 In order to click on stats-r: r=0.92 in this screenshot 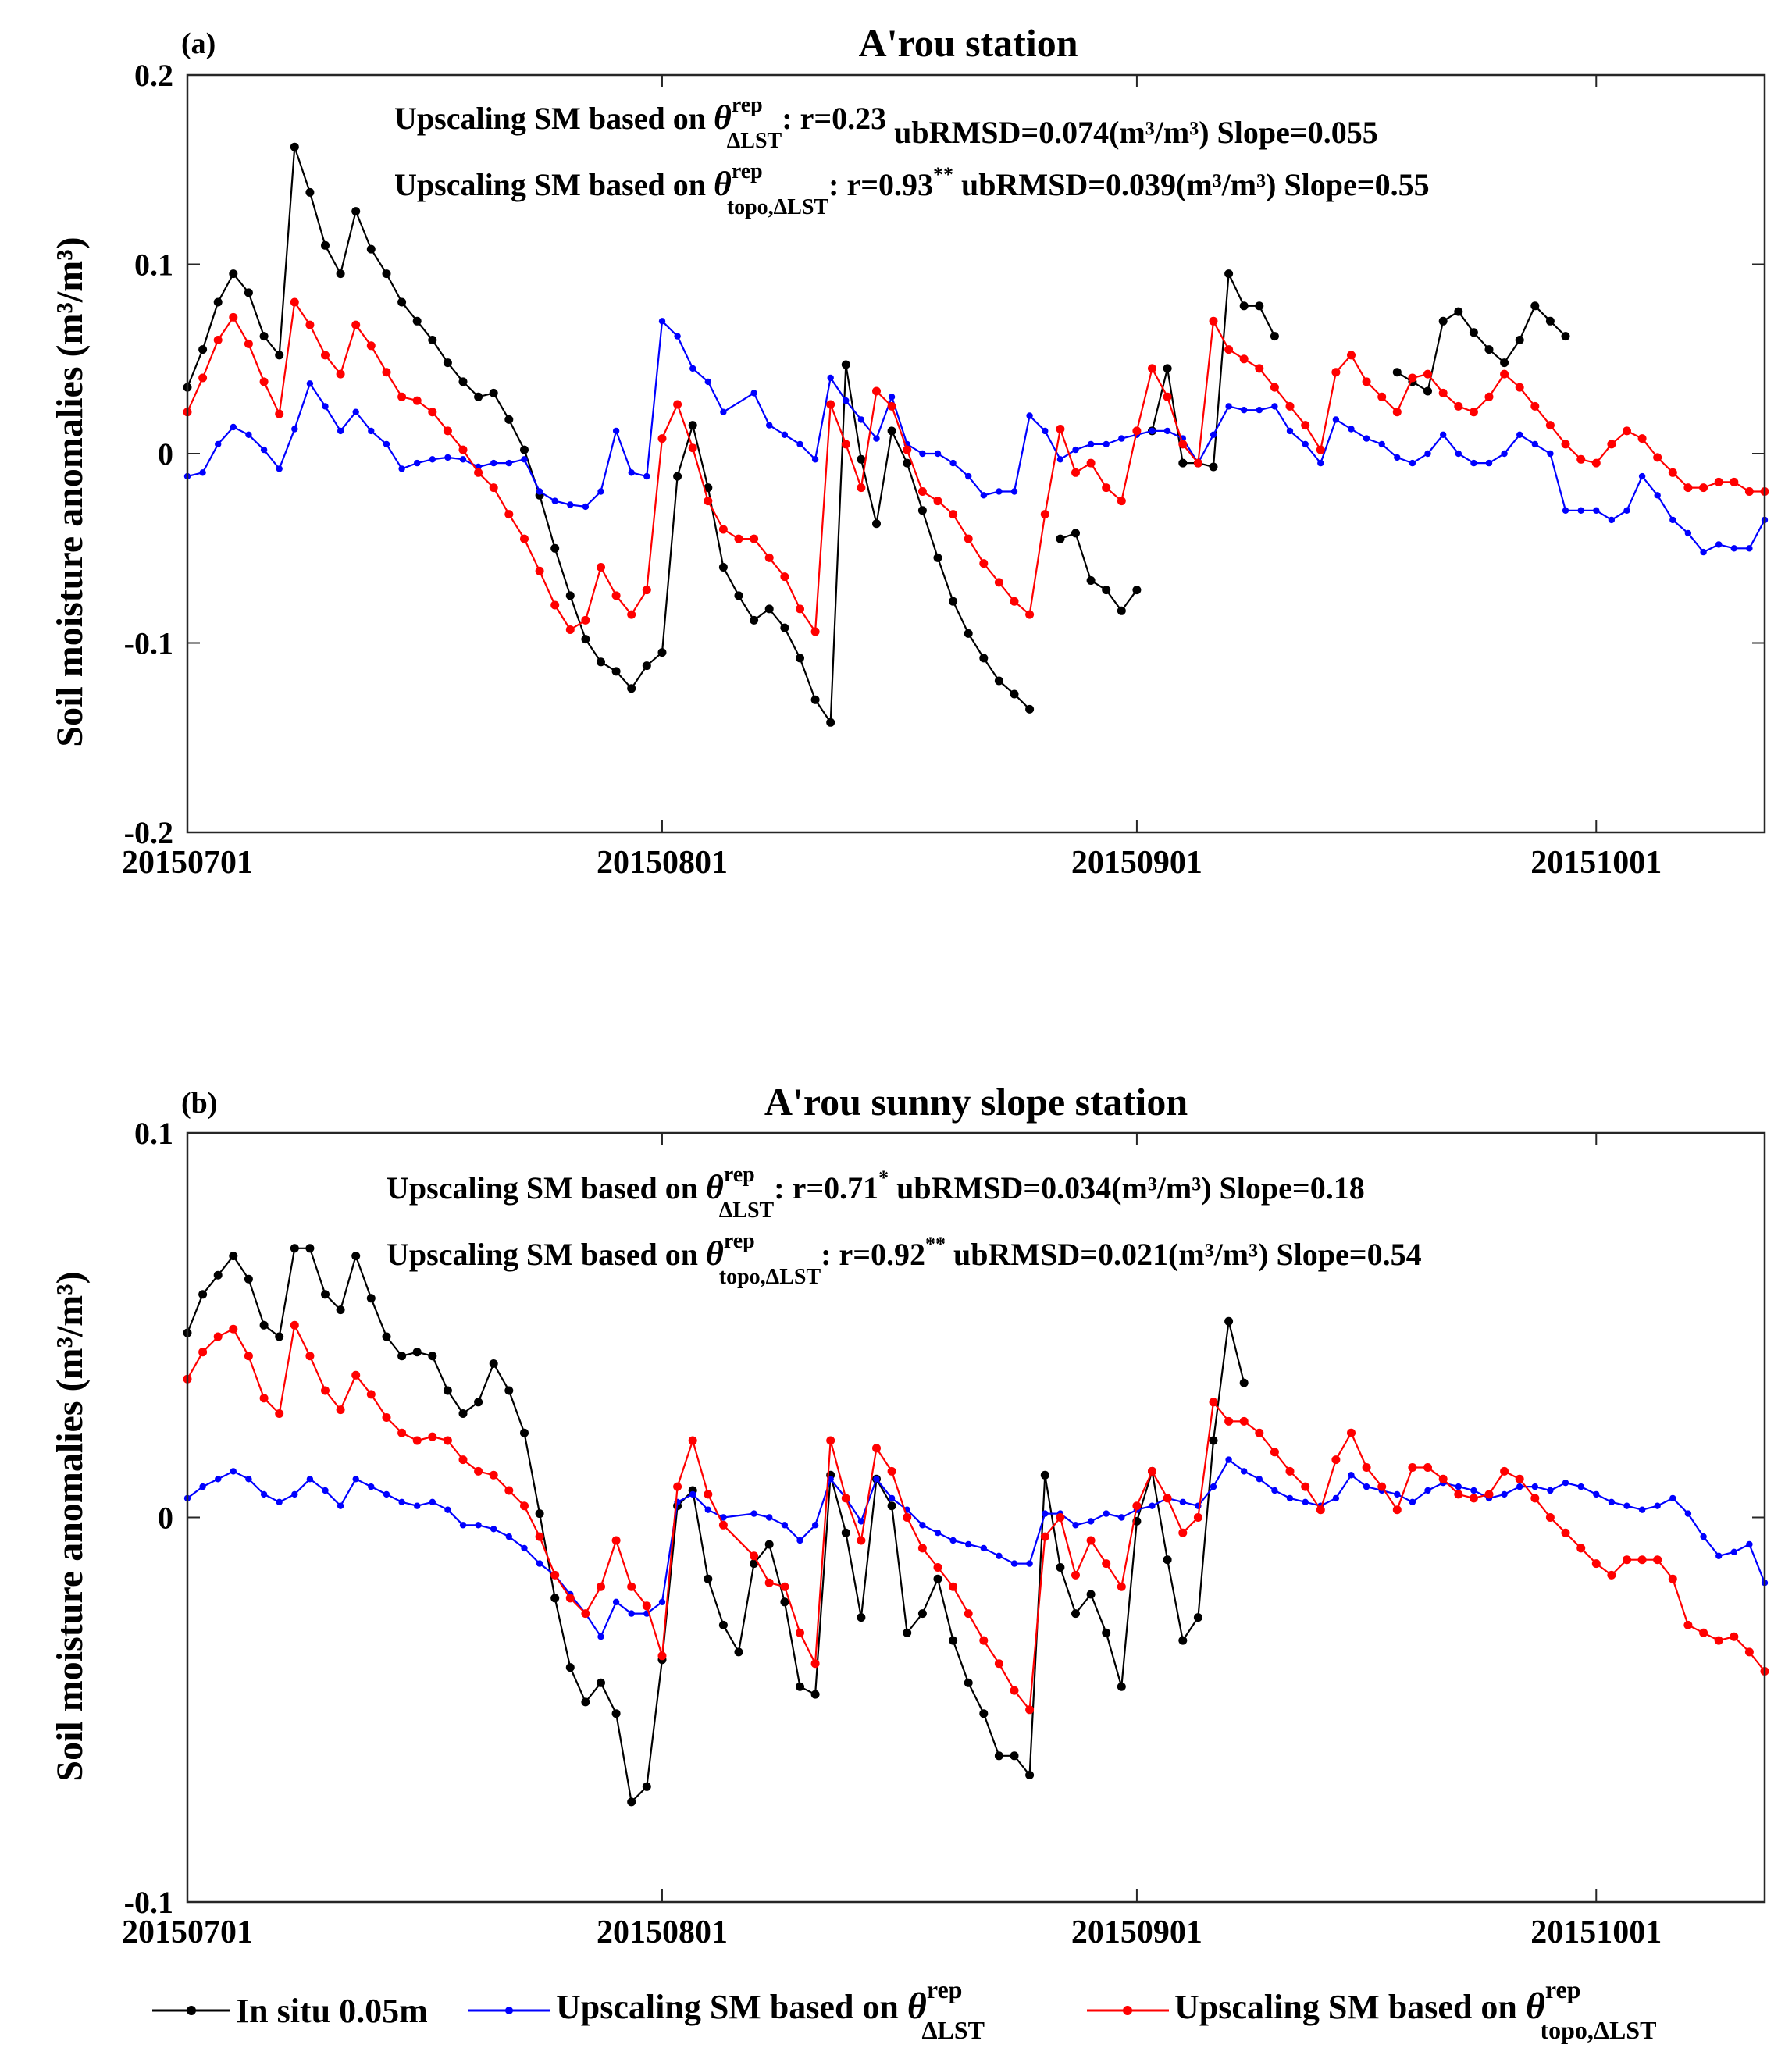, I will do `click(882, 1254)`.